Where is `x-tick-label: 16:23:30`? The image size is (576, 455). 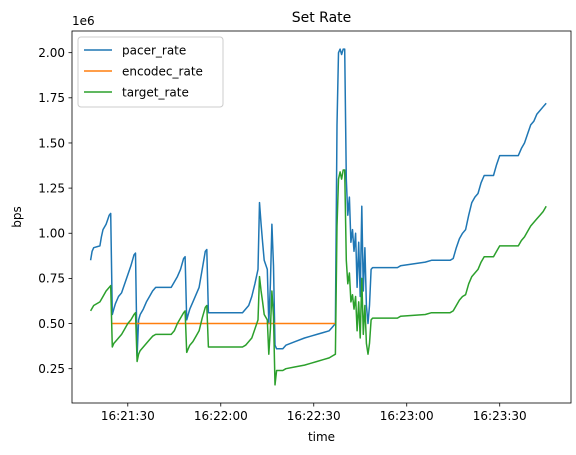 x-tick-label: 16:23:30 is located at coordinates (500, 416).